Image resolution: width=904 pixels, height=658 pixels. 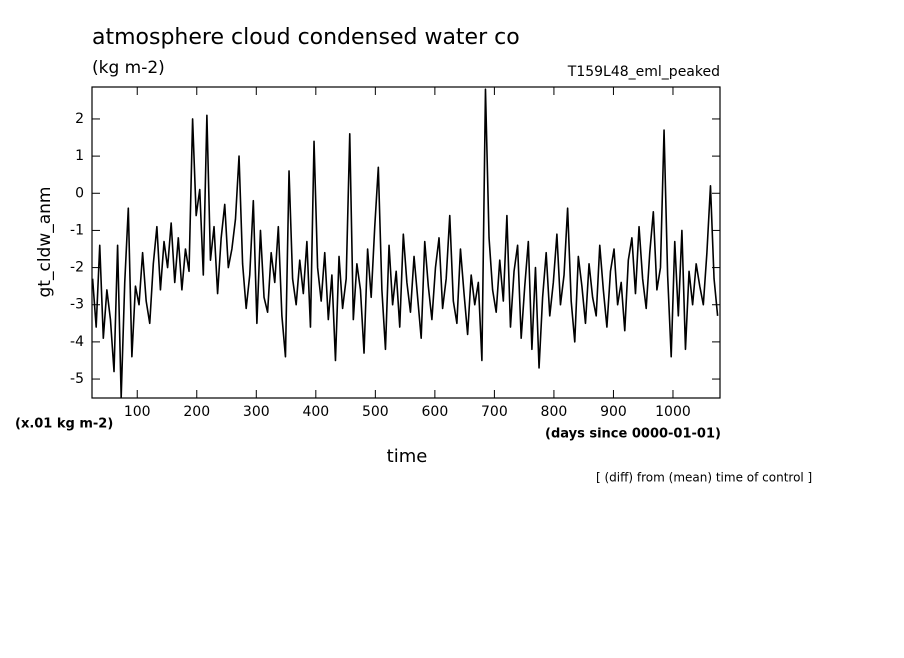 What do you see at coordinates (375, 412) in the screenshot?
I see `x-tick-label: 500` at bounding box center [375, 412].